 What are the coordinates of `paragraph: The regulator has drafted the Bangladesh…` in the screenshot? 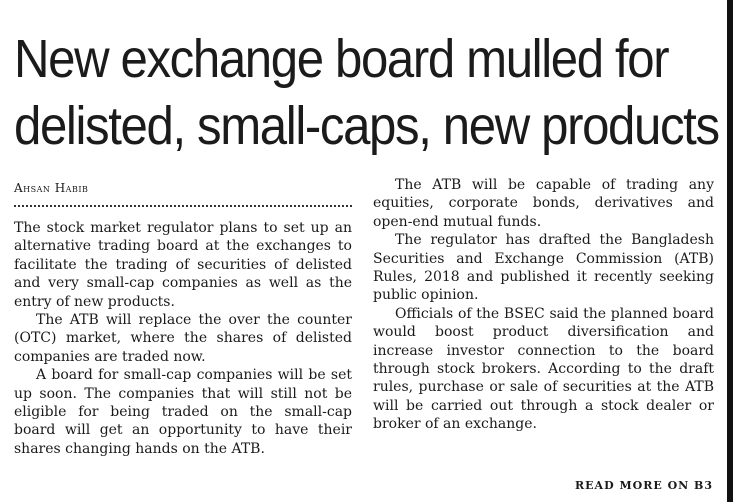 It's located at (543, 268).